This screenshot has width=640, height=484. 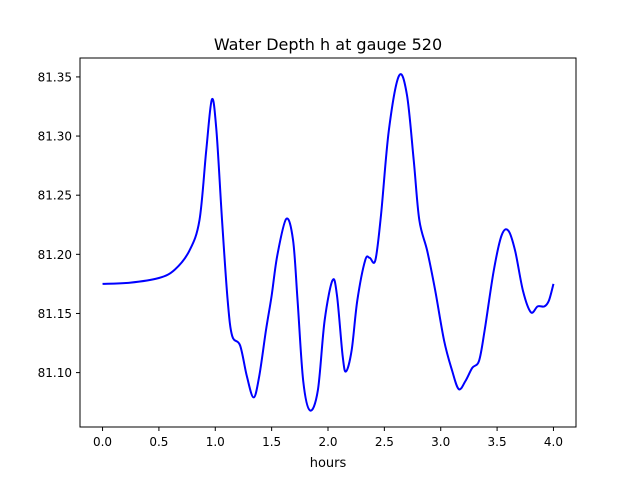 What do you see at coordinates (440, 442) in the screenshot?
I see `x-tick-label: 3.0` at bounding box center [440, 442].